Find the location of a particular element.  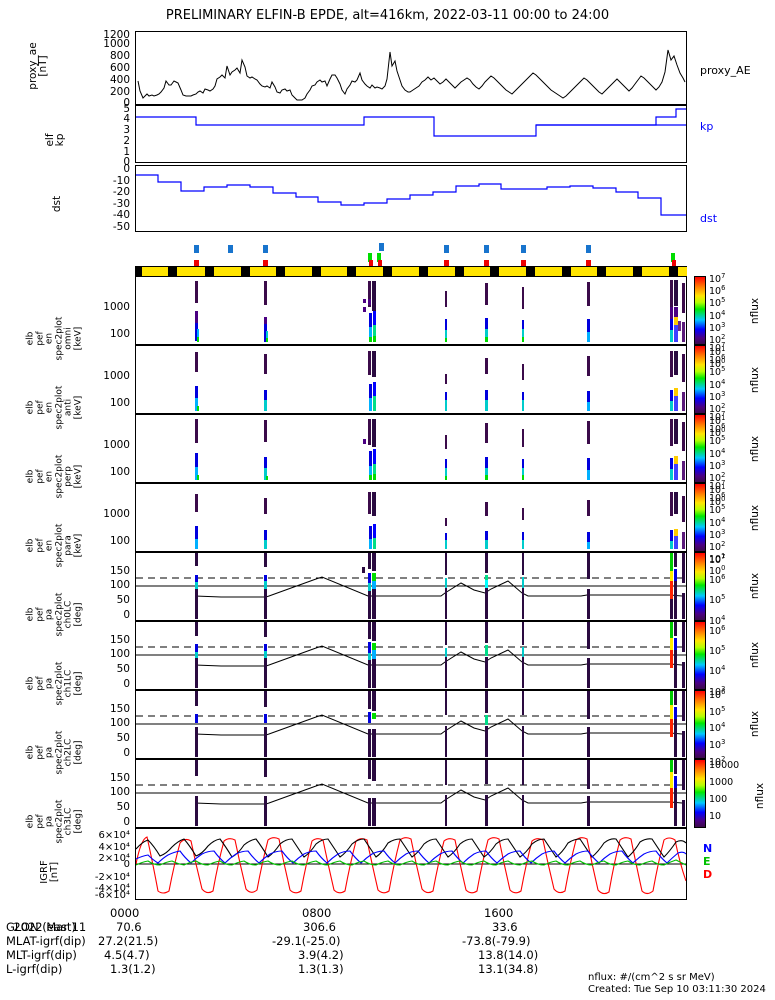

spec-para-data is located at coordinates (440, 520).